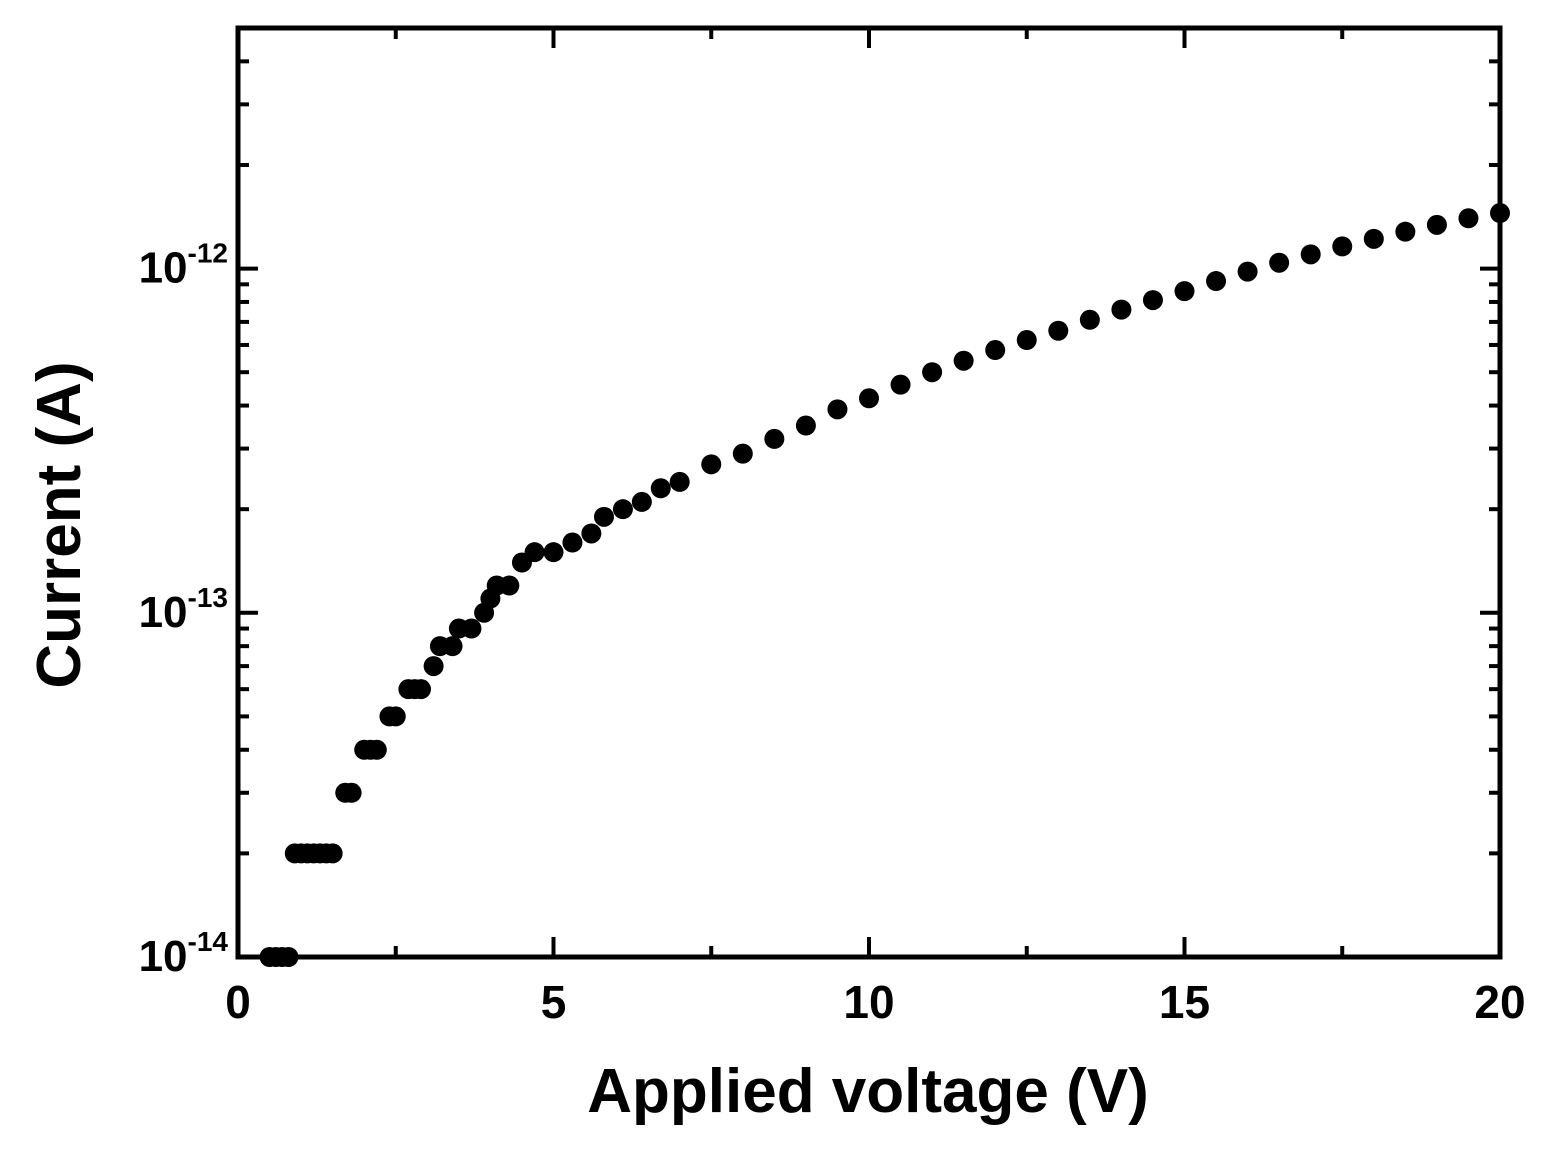  I want to click on y-tick-label: 10-12, so click(183, 265).